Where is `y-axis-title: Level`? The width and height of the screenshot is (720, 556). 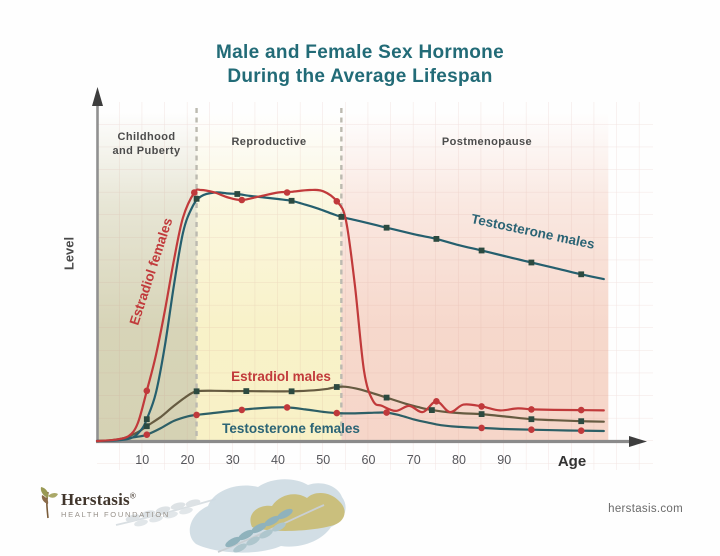
y-axis-title: Level is located at coordinates (69, 253).